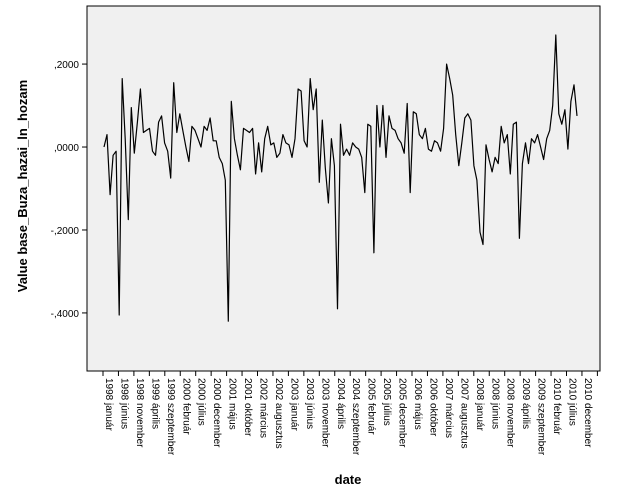  I want to click on x-tick-label: 2003 november, so click(324, 413).